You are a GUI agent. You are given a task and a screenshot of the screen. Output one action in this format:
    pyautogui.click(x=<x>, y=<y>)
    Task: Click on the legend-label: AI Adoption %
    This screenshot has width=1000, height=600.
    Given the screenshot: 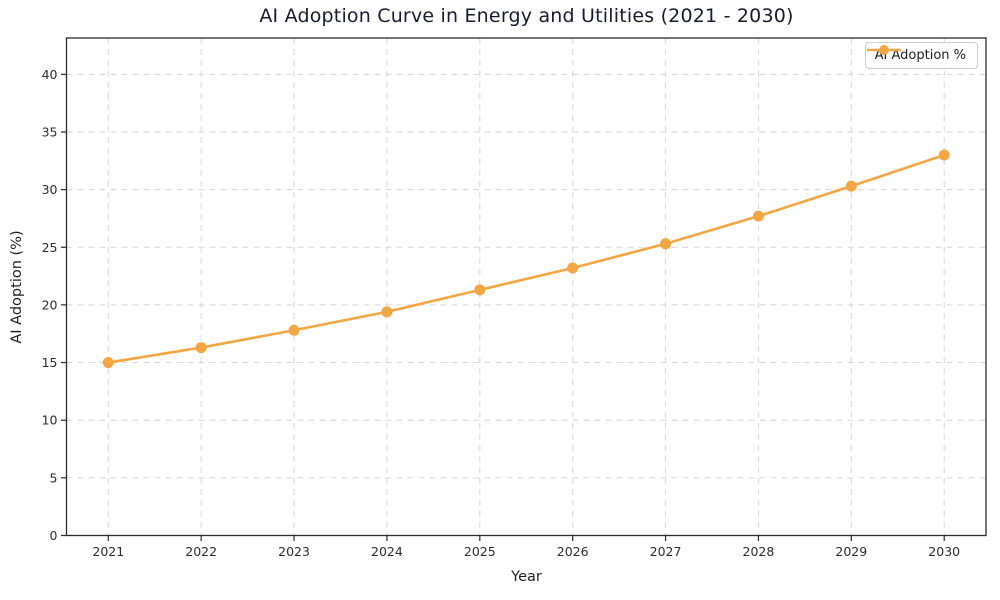 What is the action you would take?
    pyautogui.click(x=920, y=55)
    